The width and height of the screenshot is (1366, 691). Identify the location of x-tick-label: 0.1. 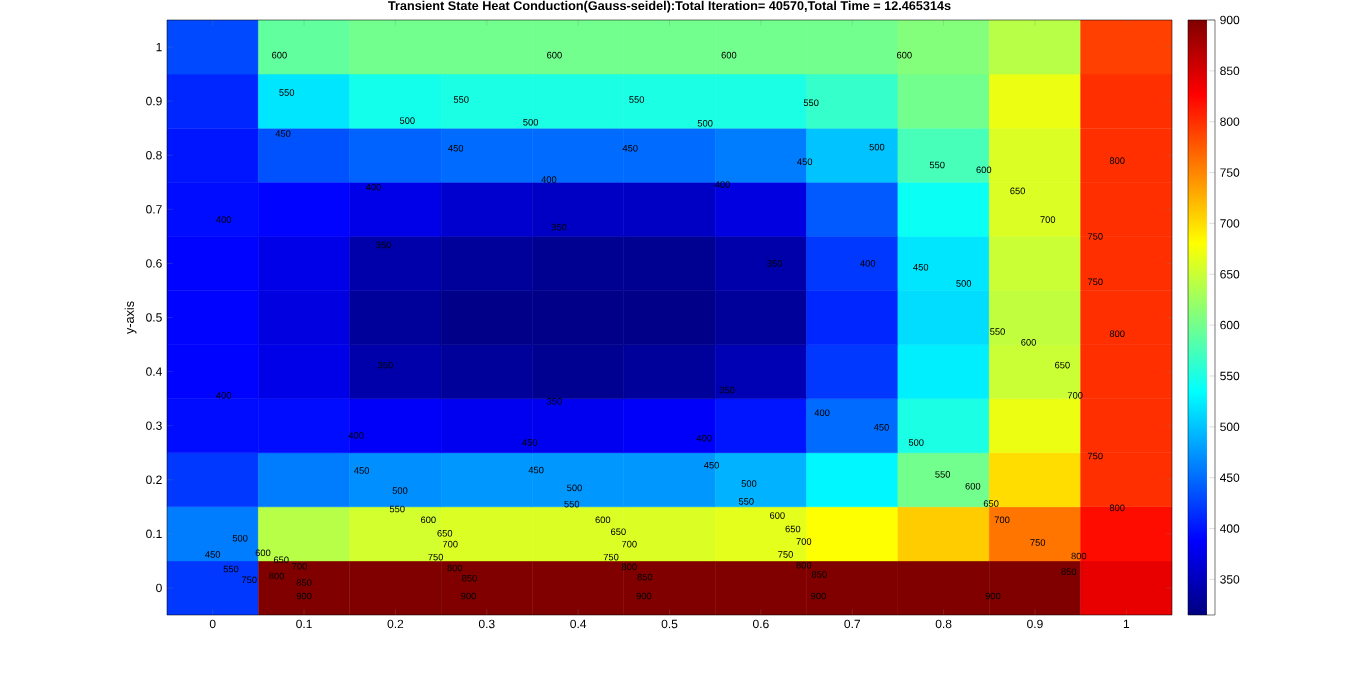
(304, 624).